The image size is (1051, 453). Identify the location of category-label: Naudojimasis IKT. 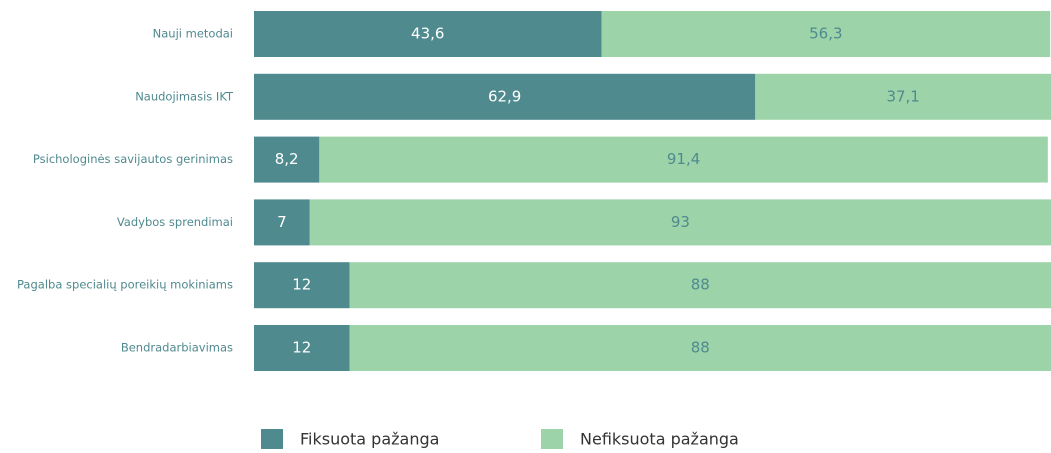
(184, 96).